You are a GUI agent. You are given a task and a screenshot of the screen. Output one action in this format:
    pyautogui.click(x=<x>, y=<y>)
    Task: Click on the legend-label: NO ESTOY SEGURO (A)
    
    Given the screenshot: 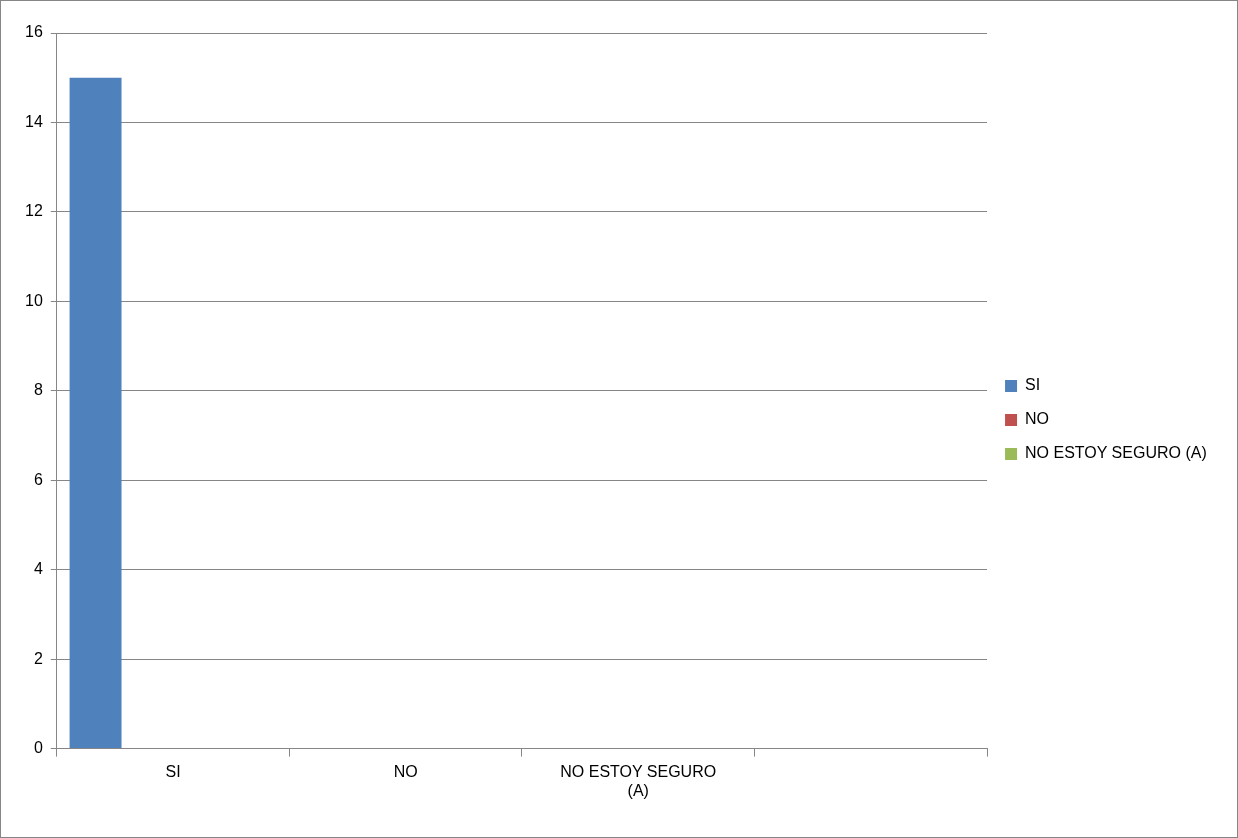 What is the action you would take?
    pyautogui.click(x=1116, y=453)
    